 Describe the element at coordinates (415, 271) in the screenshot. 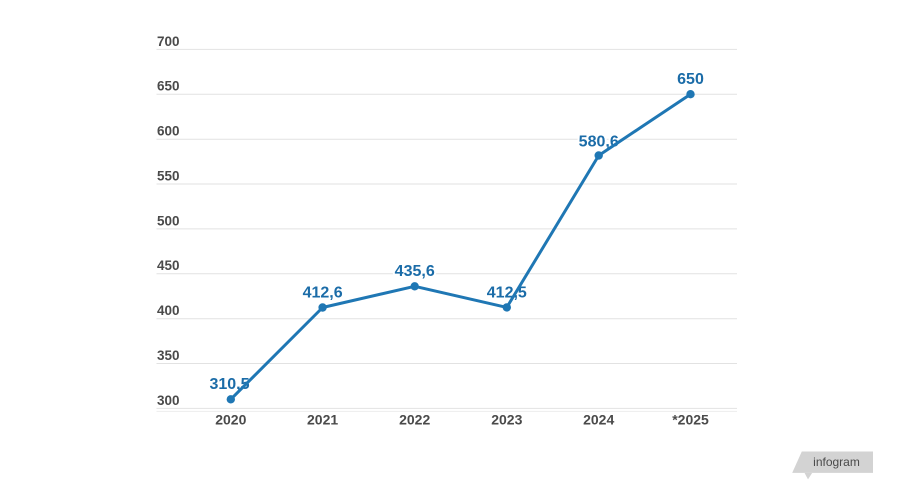

I see `svg-text: 435,6` at that location.